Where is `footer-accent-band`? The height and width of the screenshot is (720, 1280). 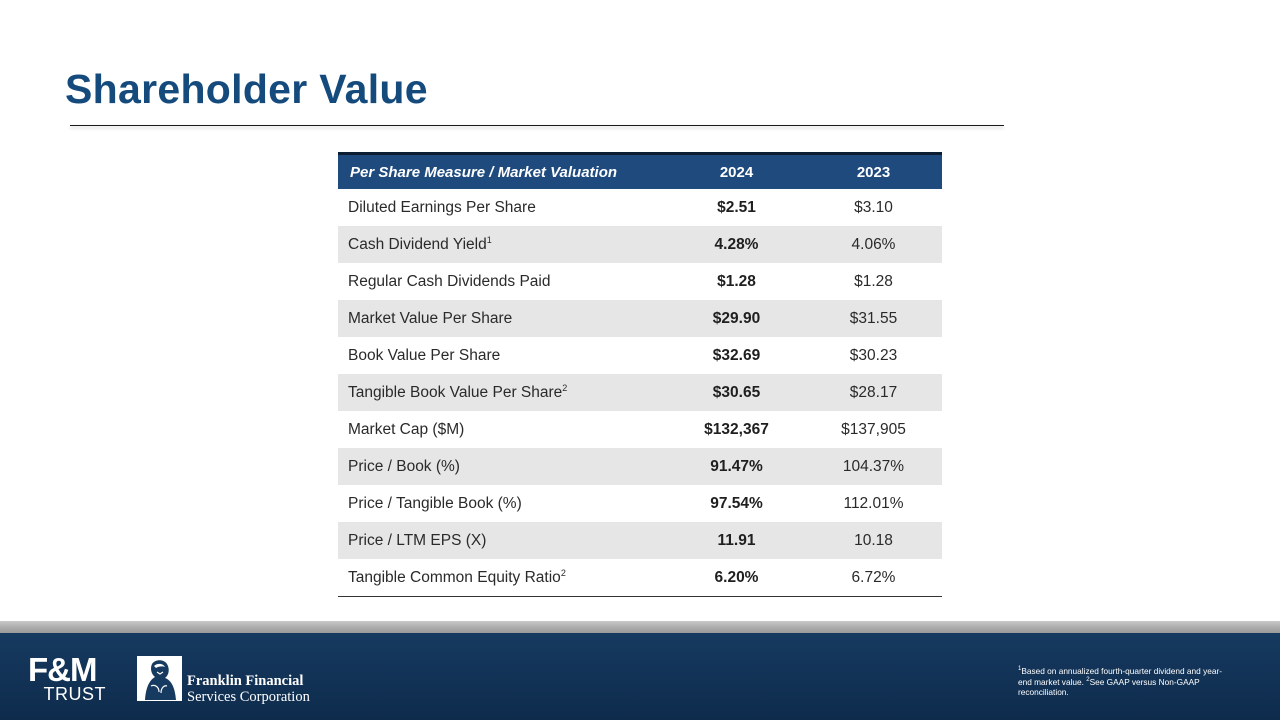 footer-accent-band is located at coordinates (640, 627).